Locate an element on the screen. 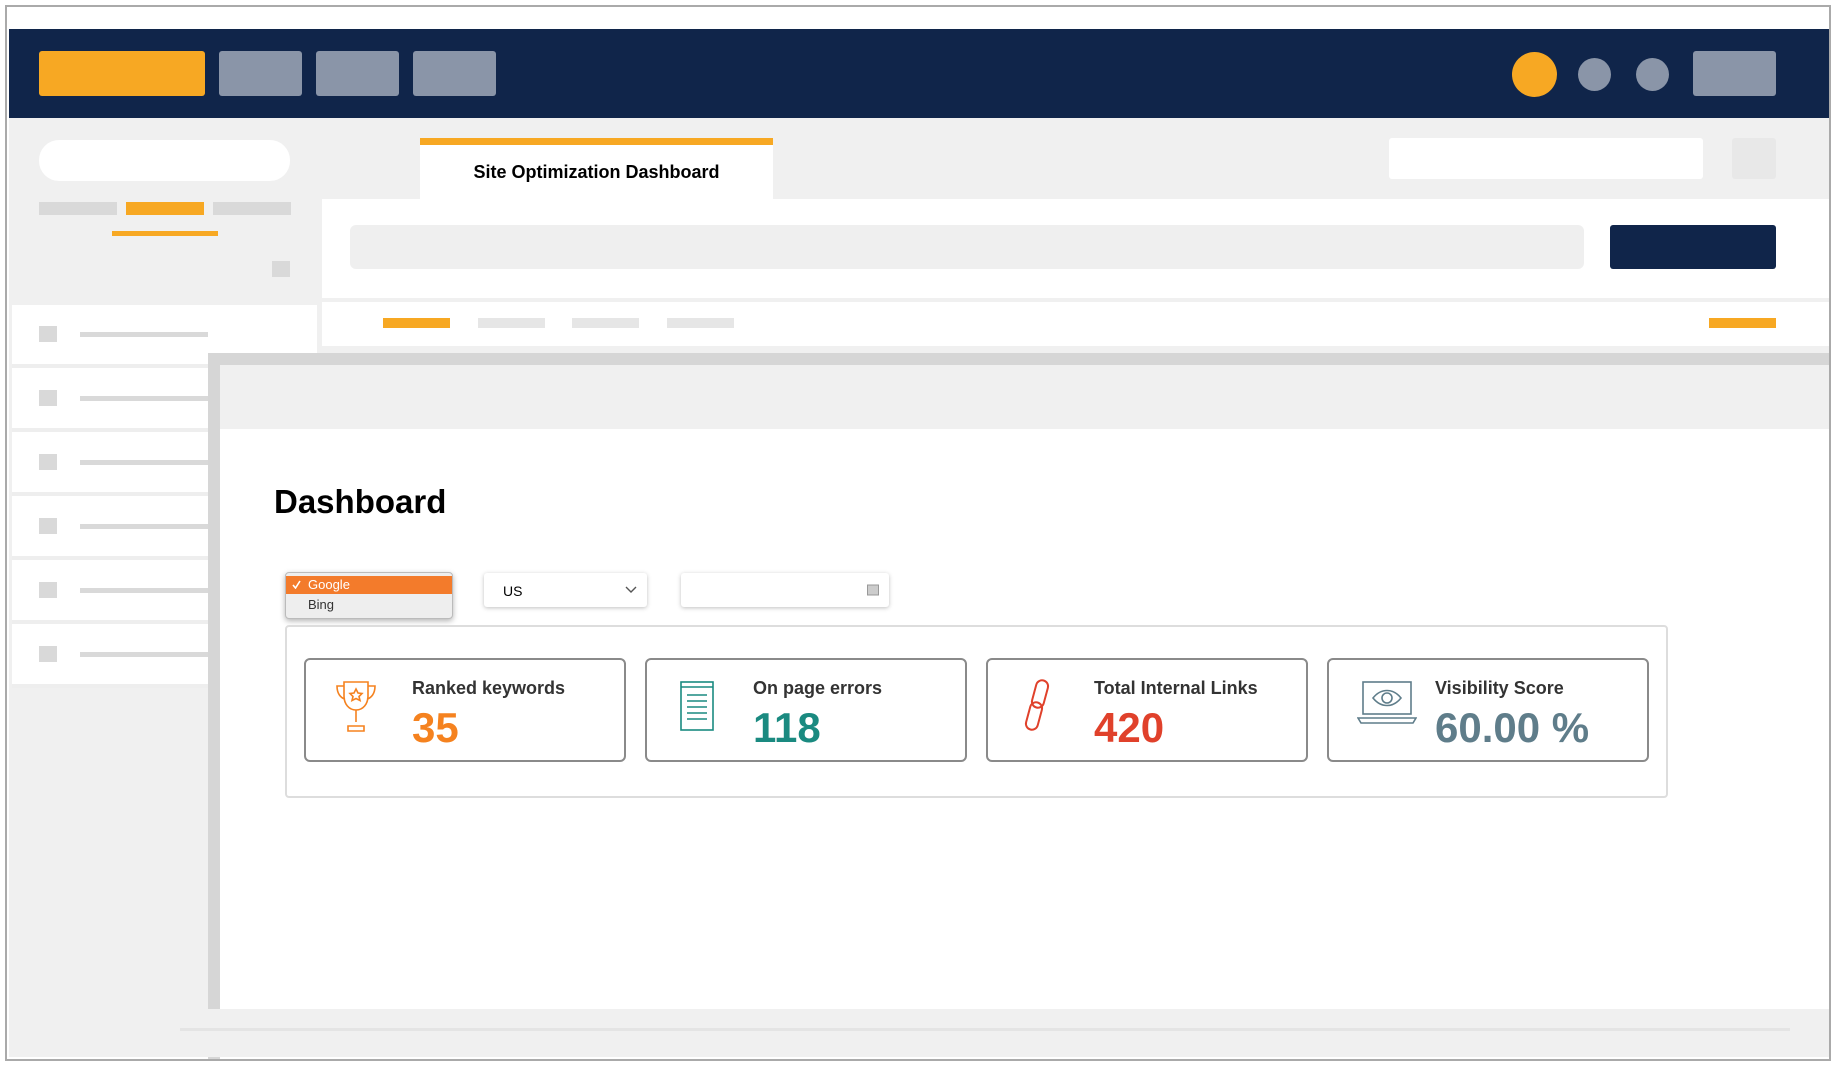 The image size is (1835, 1068). panel-header is located at coordinates (1024, 397).